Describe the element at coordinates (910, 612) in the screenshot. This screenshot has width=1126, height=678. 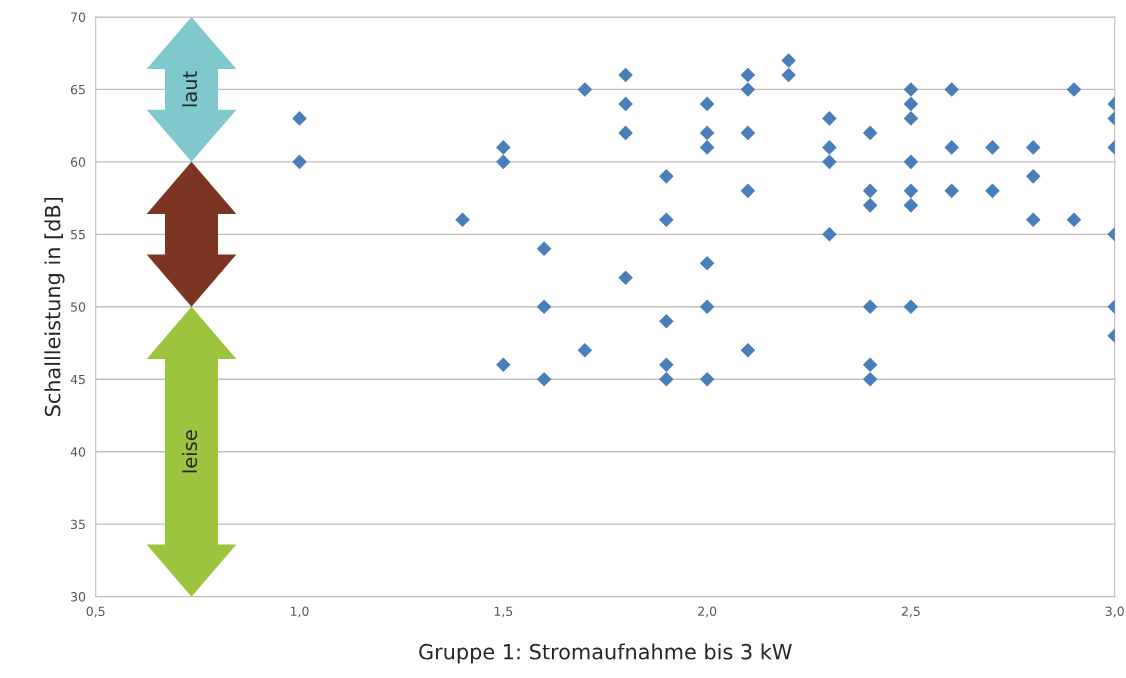
I see `x-tick-label: 2,5` at that location.